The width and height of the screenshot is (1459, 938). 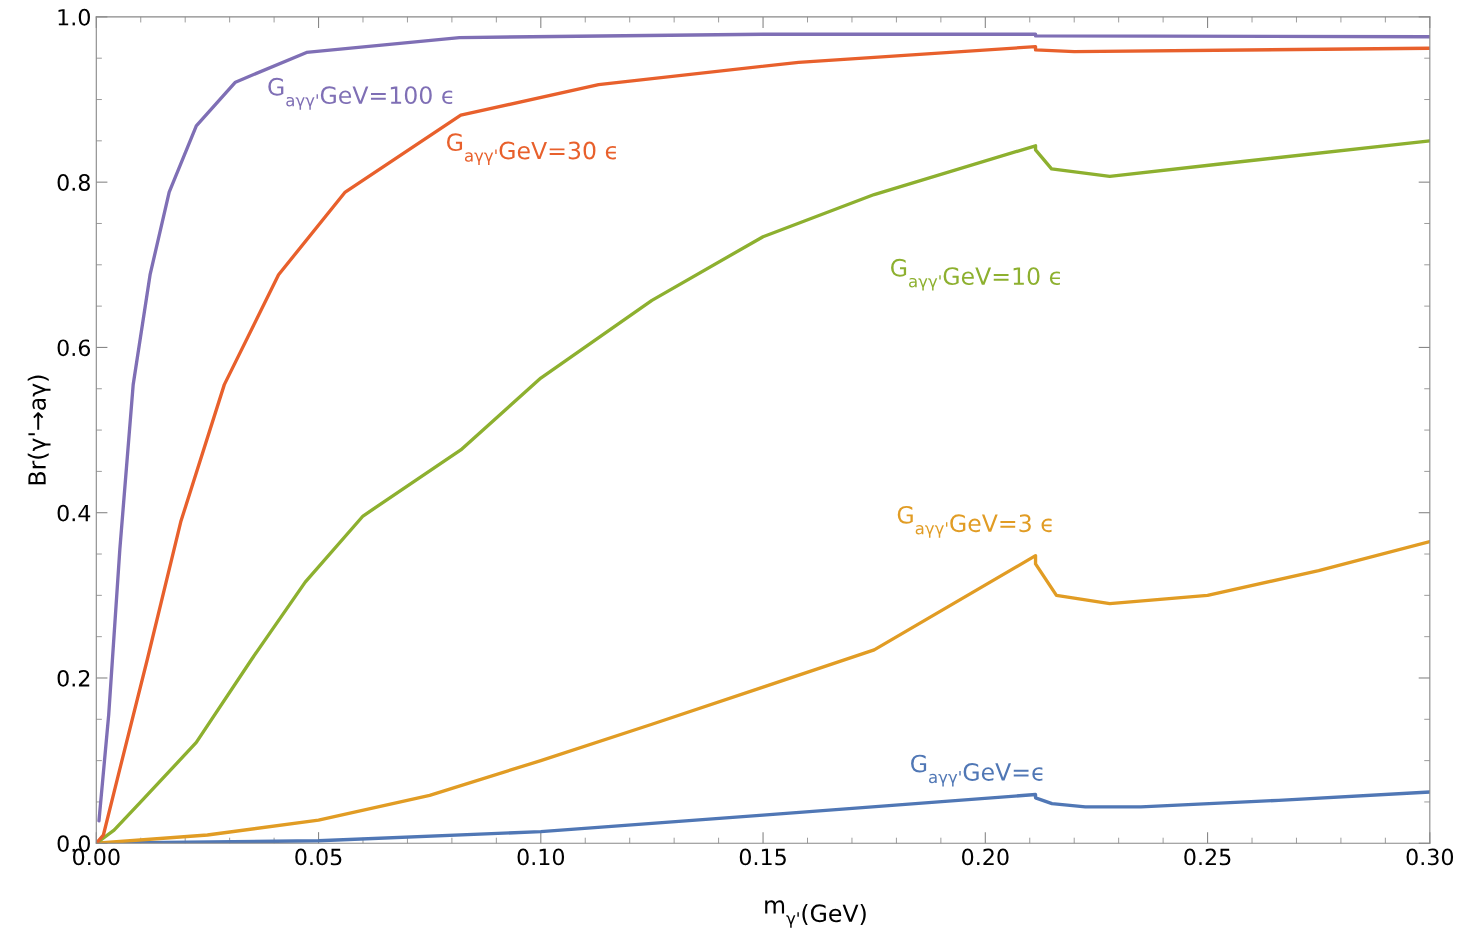 I want to click on y-tick-label: 1.0, so click(x=74, y=17).